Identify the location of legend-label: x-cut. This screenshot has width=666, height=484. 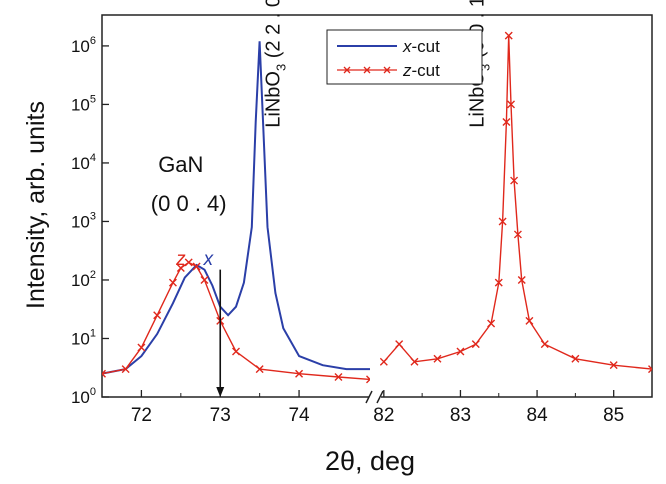
(421, 46).